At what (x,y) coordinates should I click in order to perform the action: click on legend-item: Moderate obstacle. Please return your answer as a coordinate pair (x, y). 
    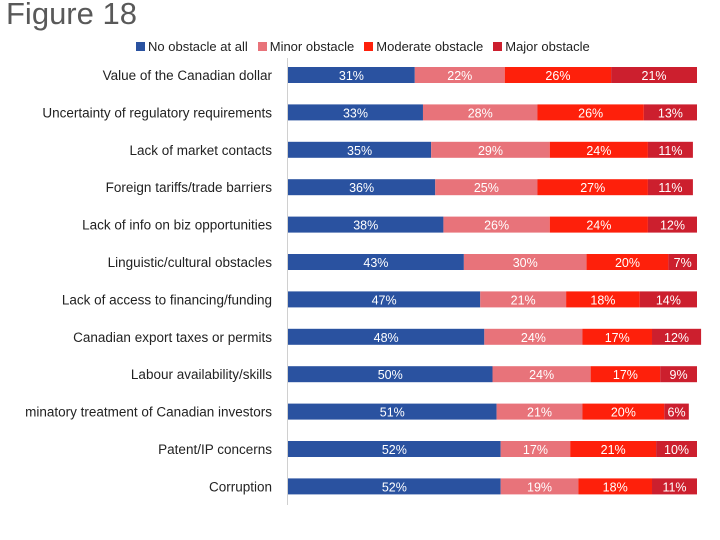
    Looking at the image, I should click on (423, 46).